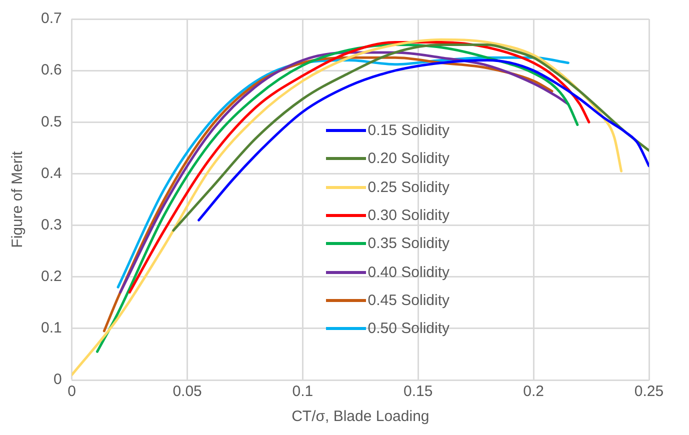 This screenshot has width=689, height=435. What do you see at coordinates (409, 329) in the screenshot?
I see `legend-label: 0.50 Solidity` at bounding box center [409, 329].